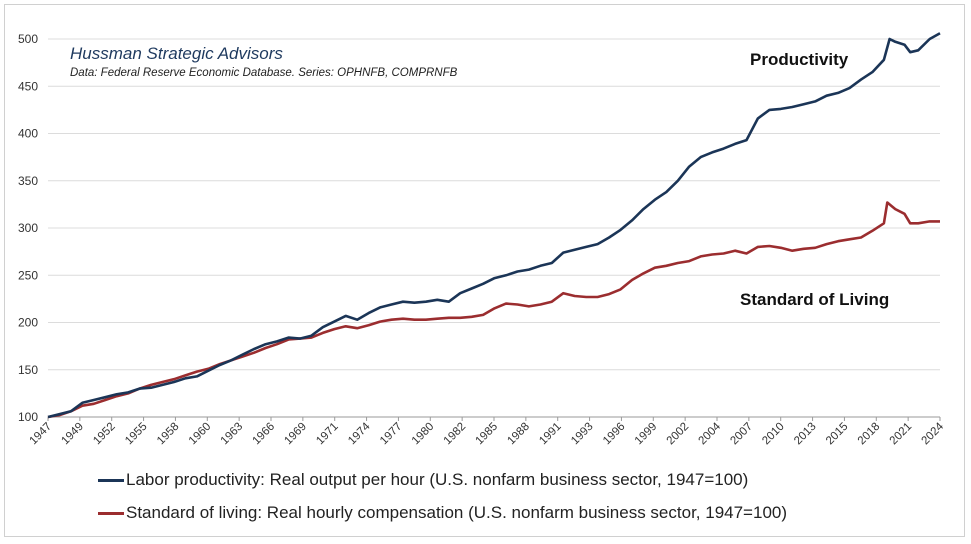 This screenshot has height=544, width=971. I want to click on x-tick-label: 1985, so click(487, 434).